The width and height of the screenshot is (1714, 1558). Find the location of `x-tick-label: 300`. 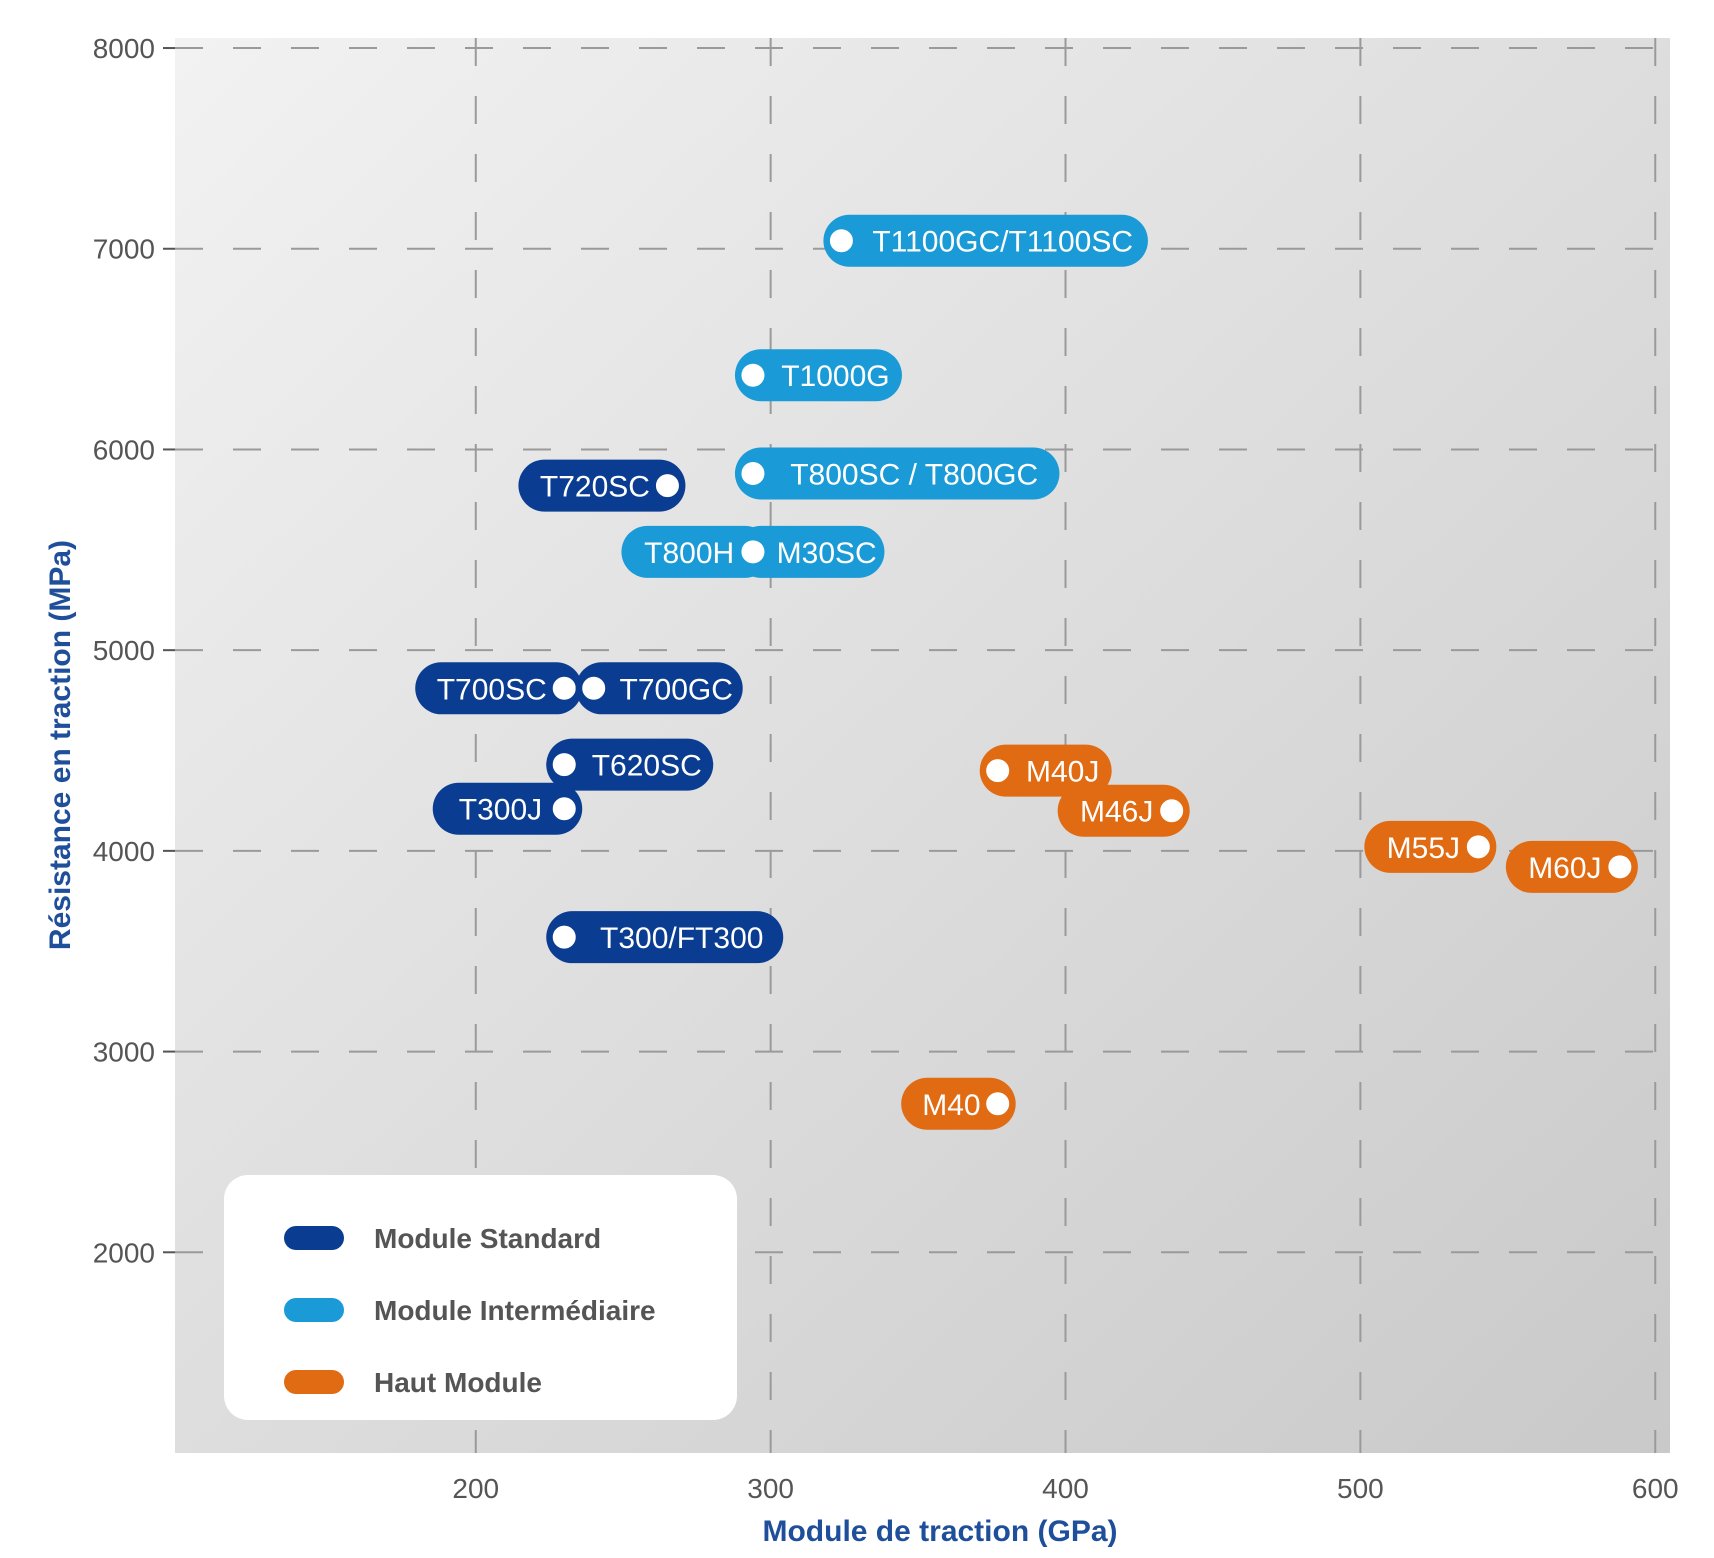

x-tick-label: 300 is located at coordinates (770, 1488).